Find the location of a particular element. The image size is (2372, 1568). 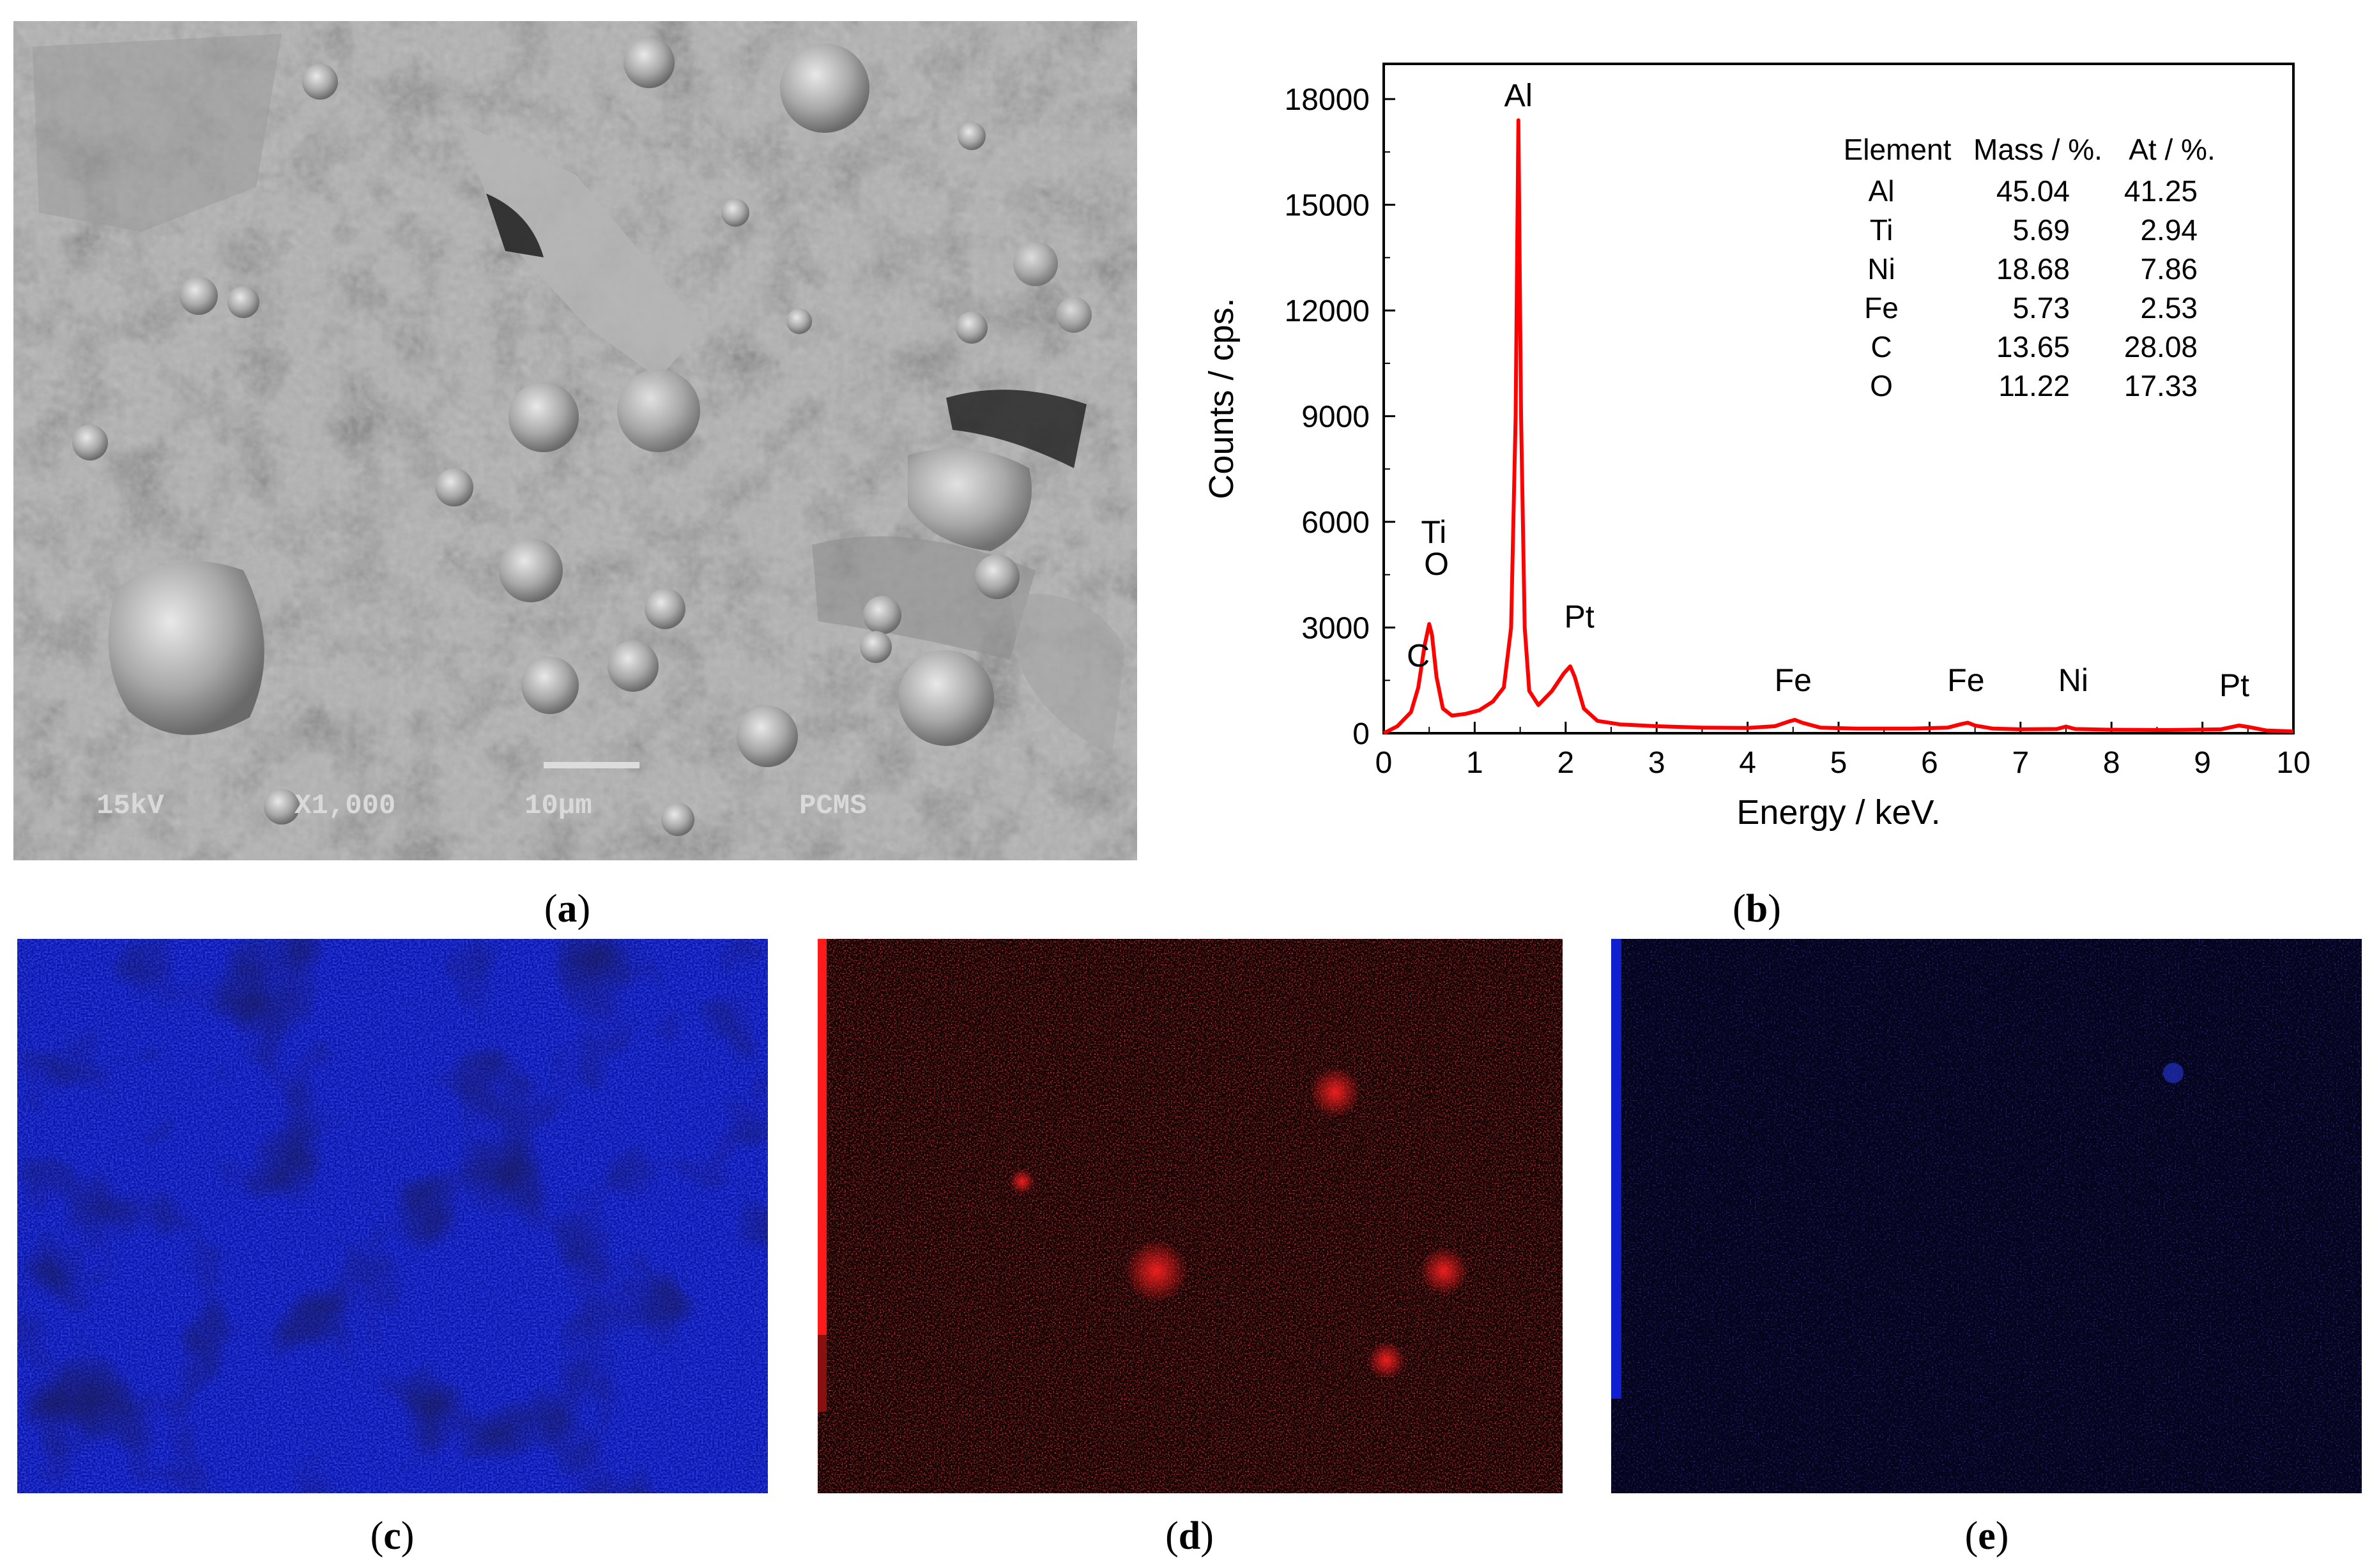

y-tick-label: 3000 is located at coordinates (1335, 629).